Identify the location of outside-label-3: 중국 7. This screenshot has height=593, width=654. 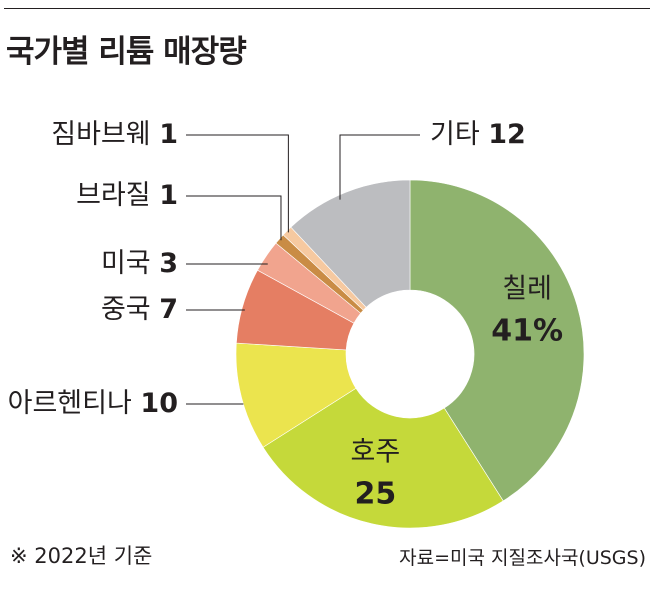
(139, 309).